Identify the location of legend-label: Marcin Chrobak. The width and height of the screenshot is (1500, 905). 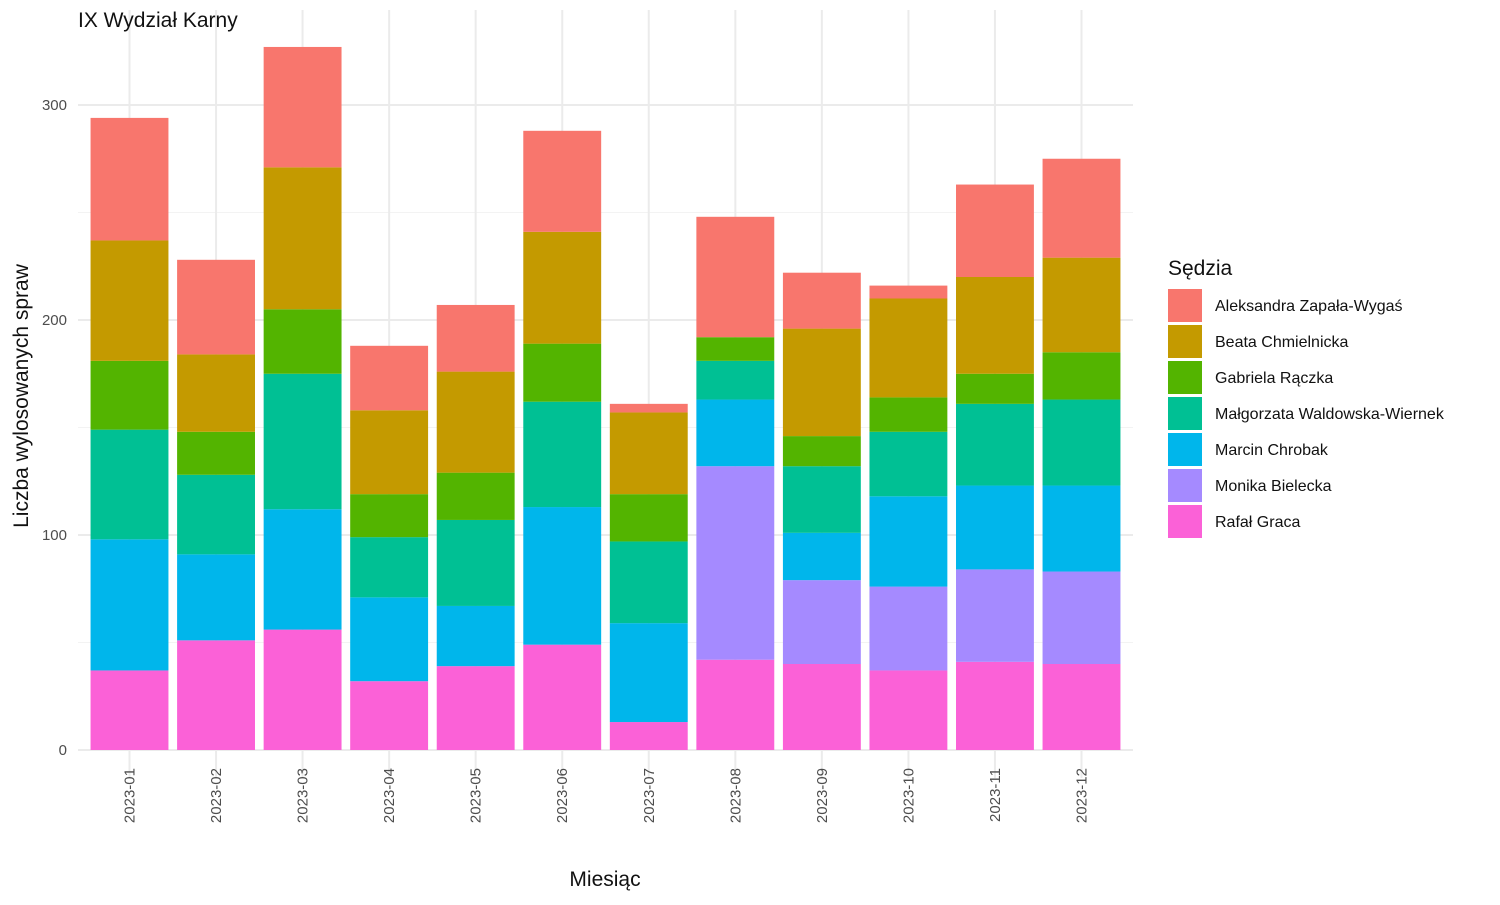
(1272, 450).